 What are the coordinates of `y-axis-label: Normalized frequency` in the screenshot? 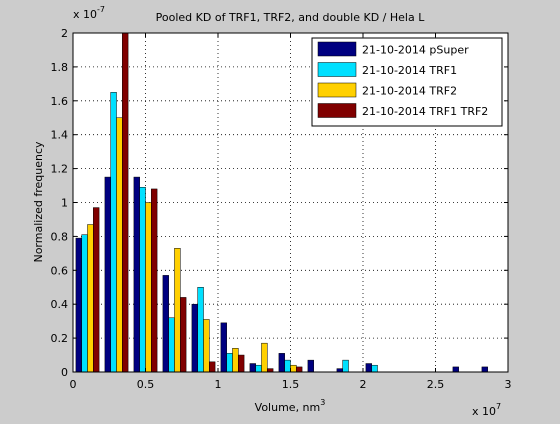 It's located at (38, 202).